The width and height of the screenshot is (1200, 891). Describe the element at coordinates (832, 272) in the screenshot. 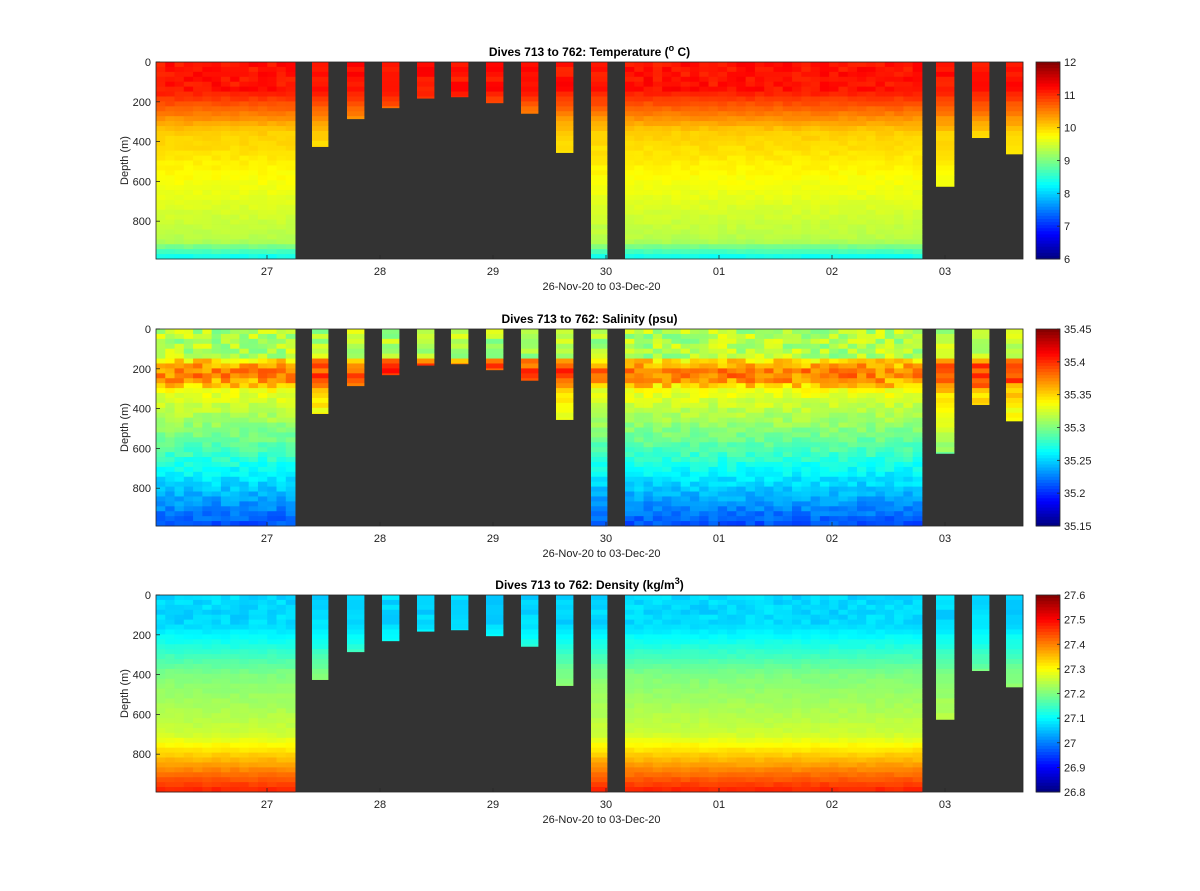

I see `x-tick-label: 02` at that location.